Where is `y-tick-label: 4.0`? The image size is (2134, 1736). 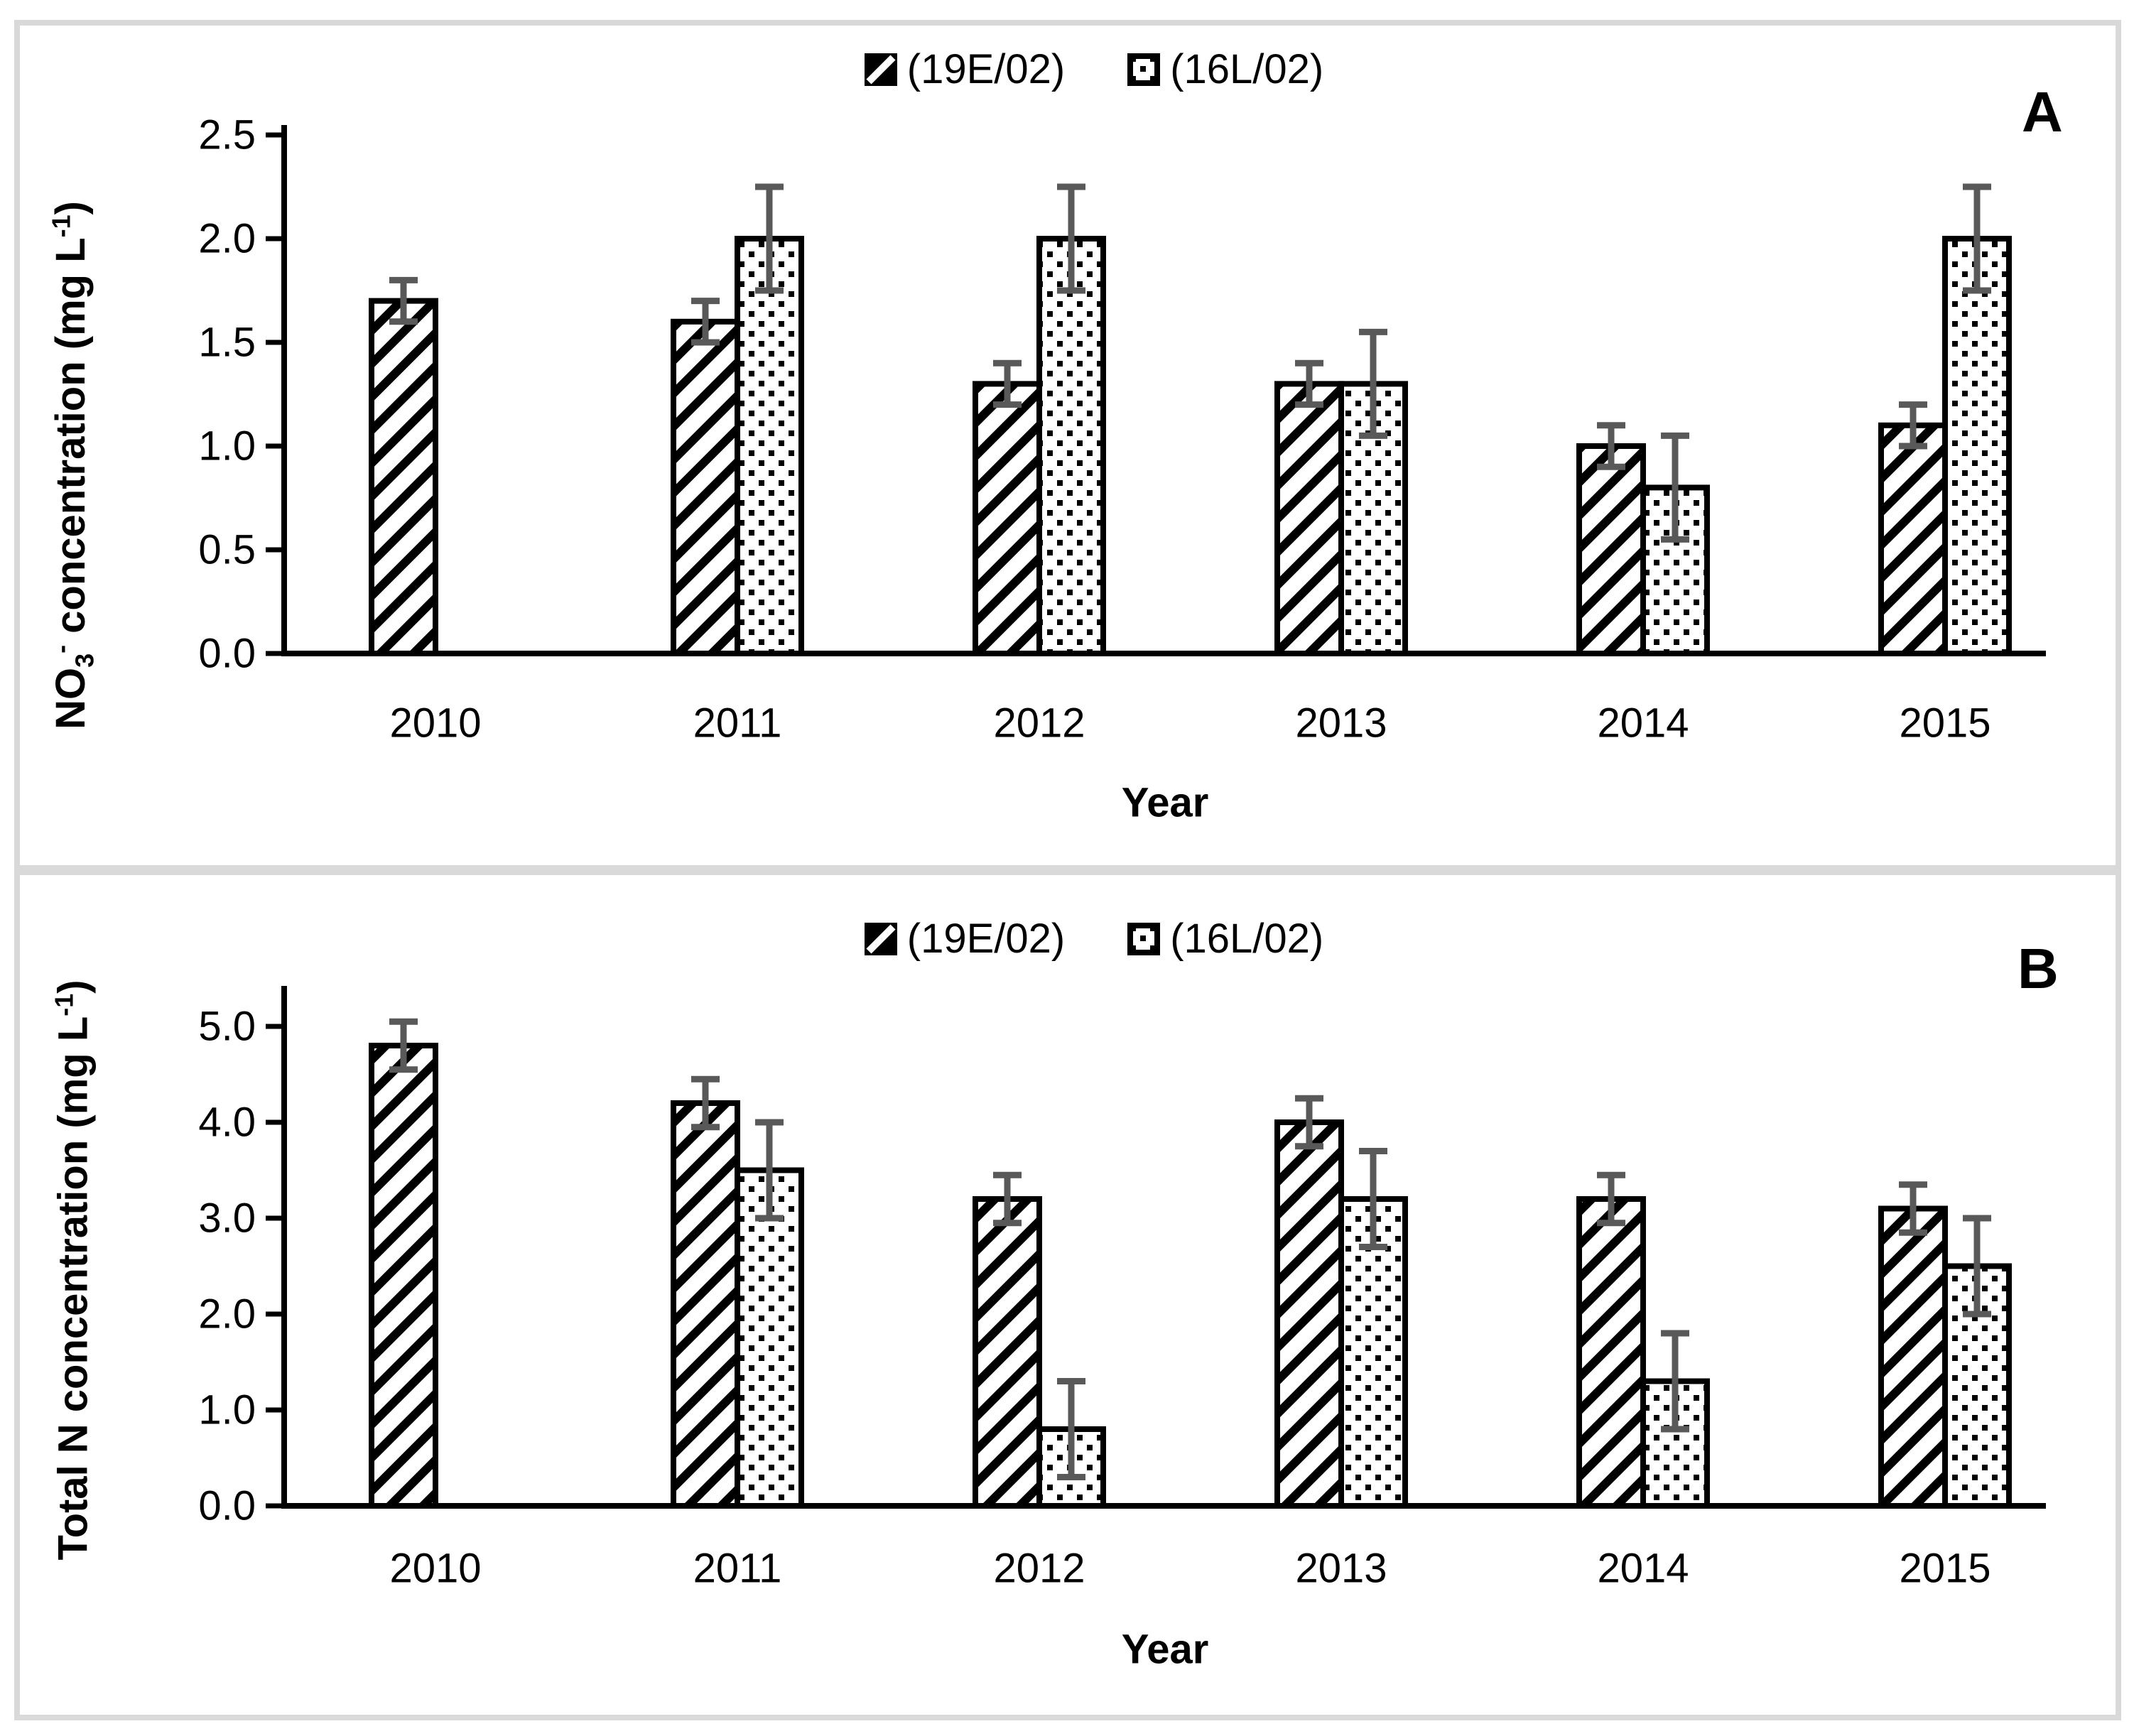
y-tick-label: 4.0 is located at coordinates (227, 1123).